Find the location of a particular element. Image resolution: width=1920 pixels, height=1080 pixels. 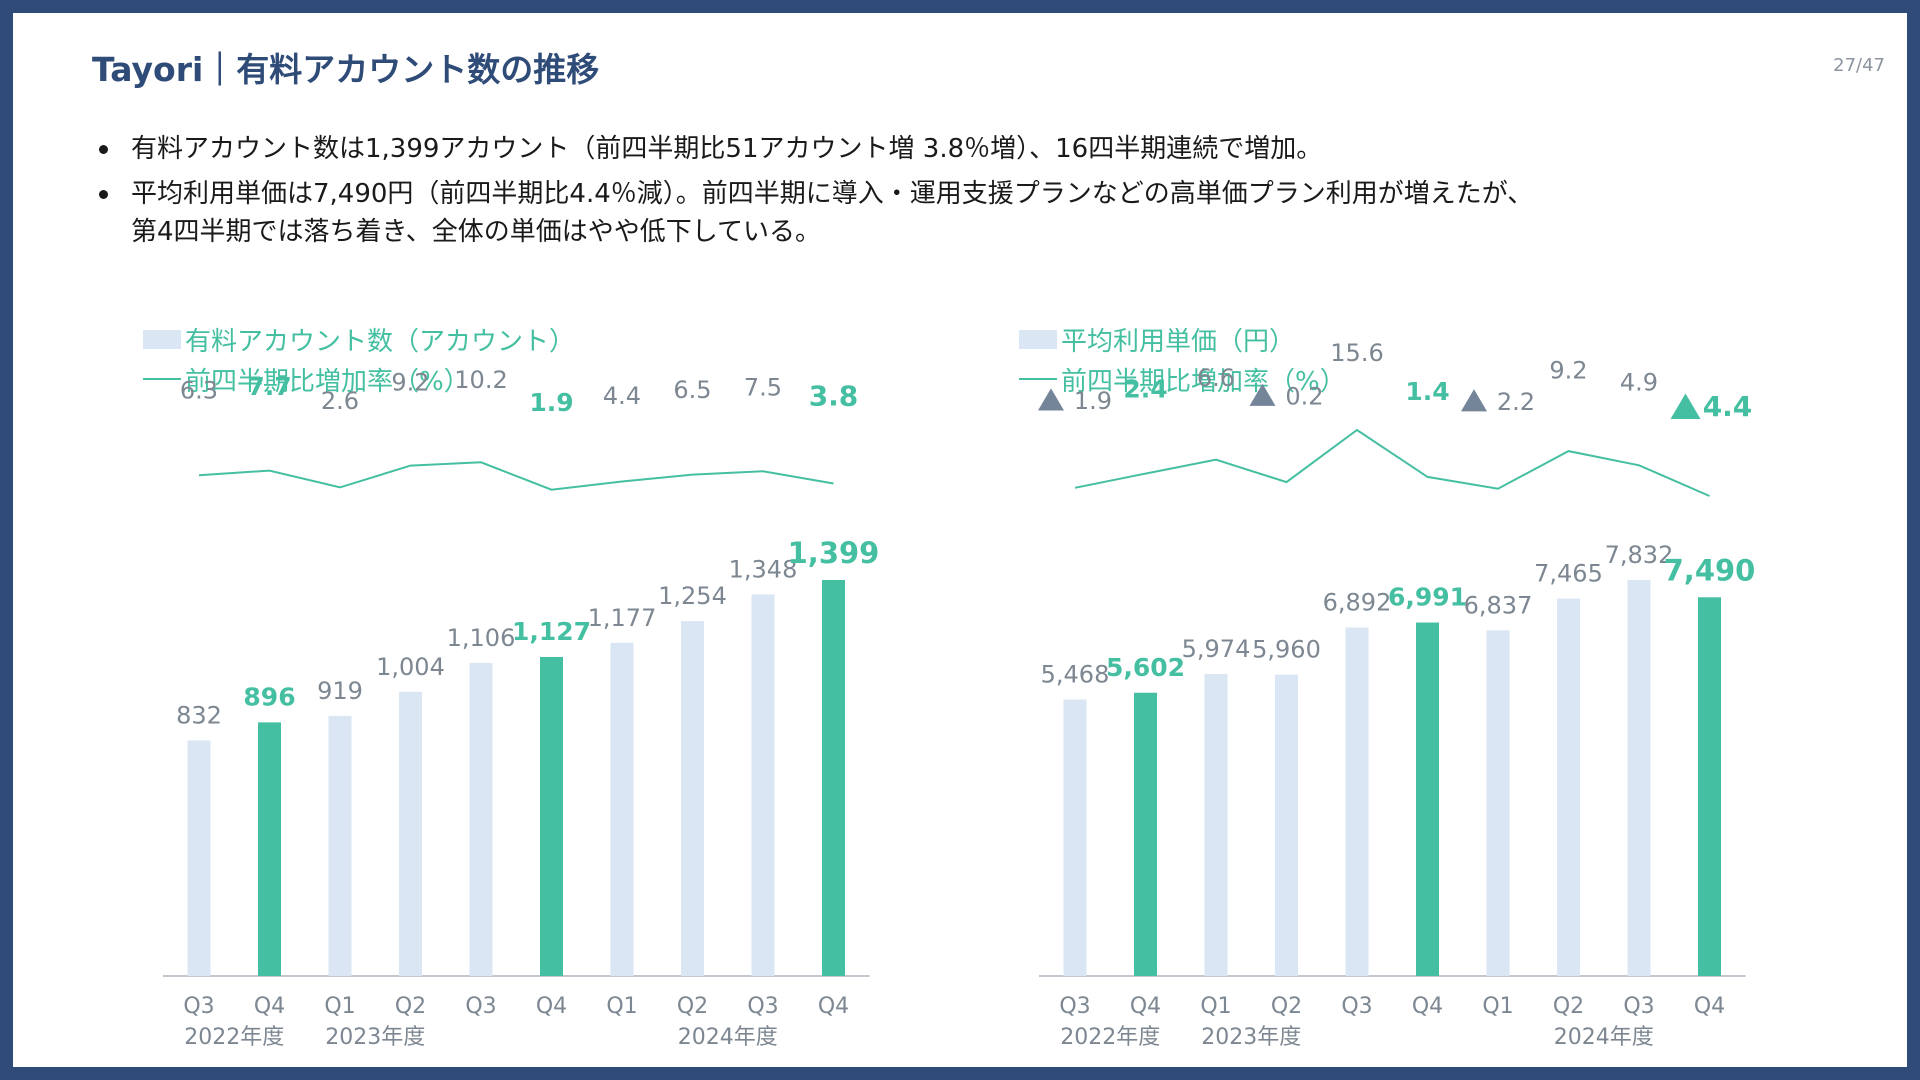

bar-value-label: 1,399 is located at coordinates (834, 553).